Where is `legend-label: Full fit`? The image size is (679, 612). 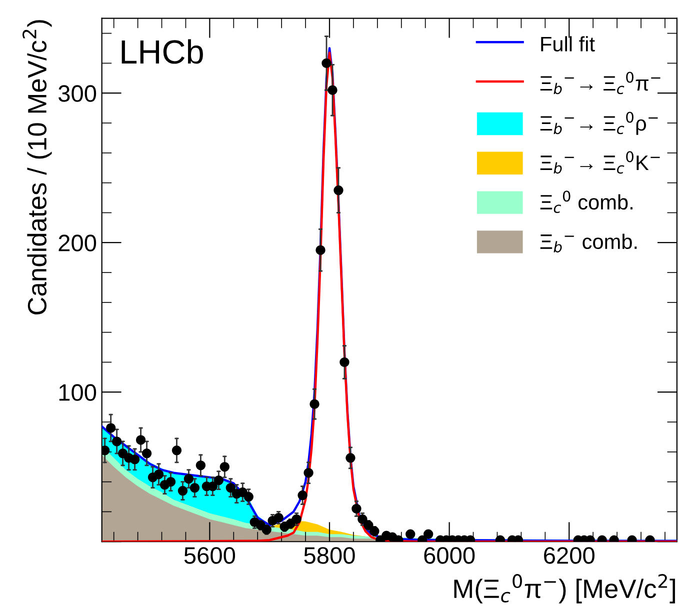 legend-label: Full fit is located at coordinates (568, 44).